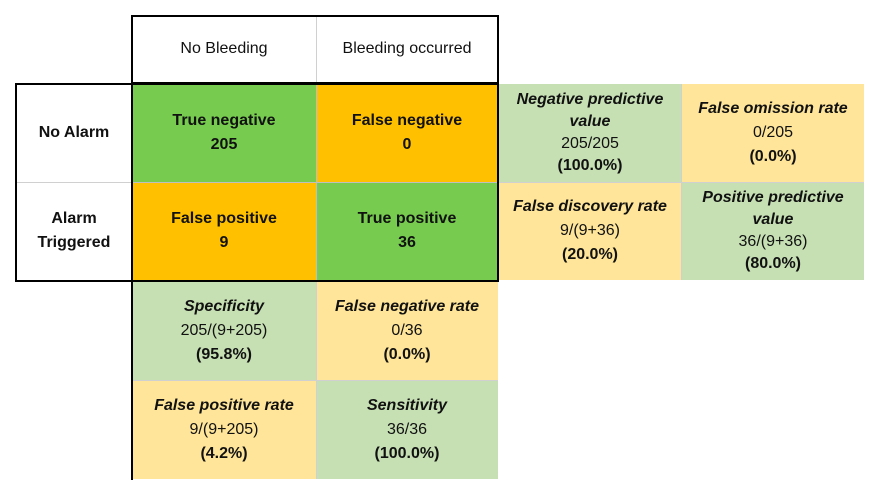 Image resolution: width=881 pixels, height=486 pixels. I want to click on fpr-label: False positive rate, so click(224, 405).